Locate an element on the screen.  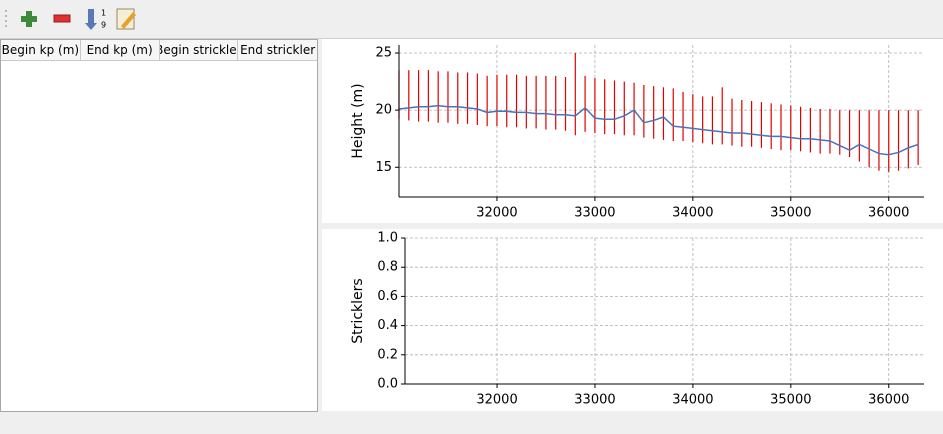
grip is located at coordinates (6, 18).